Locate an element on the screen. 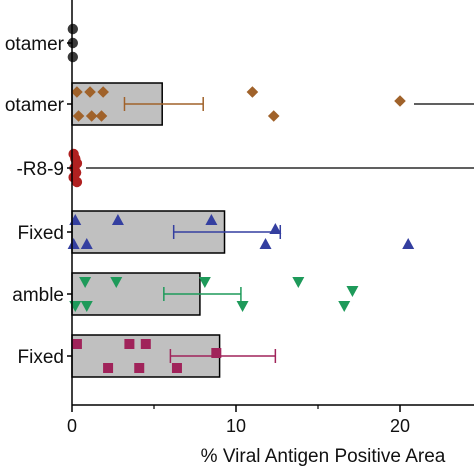  x-axis-ticks: 0 10 20 is located at coordinates (238, 420).